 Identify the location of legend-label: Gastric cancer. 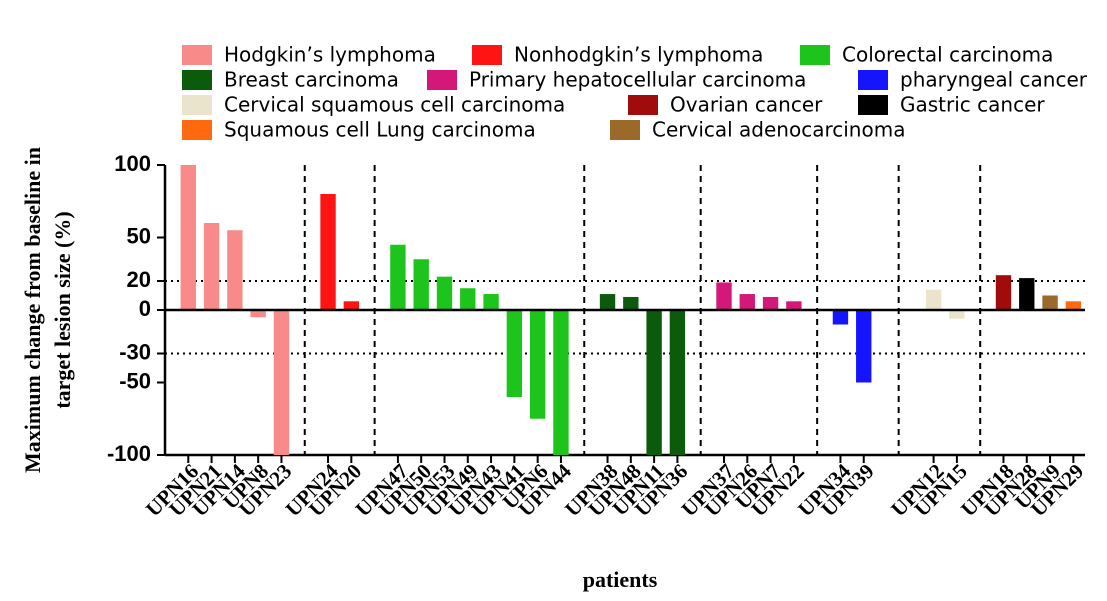
(972, 105).